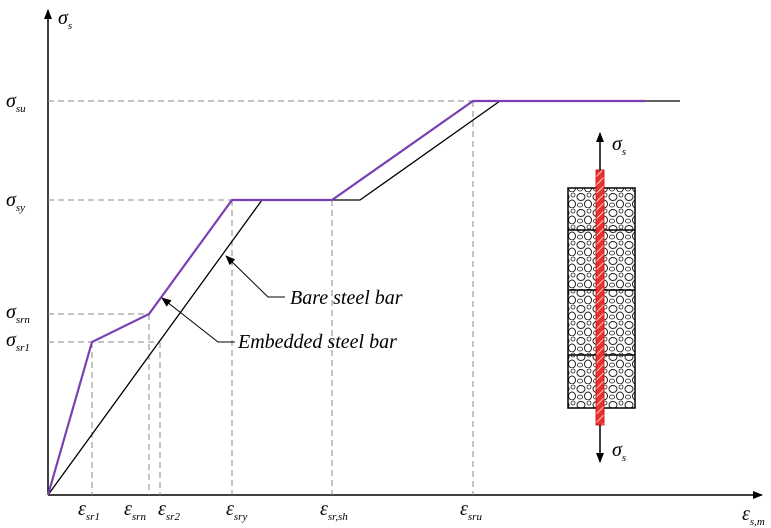  Describe the element at coordinates (471, 510) in the screenshot. I see `x-level-label: εsru` at that location.